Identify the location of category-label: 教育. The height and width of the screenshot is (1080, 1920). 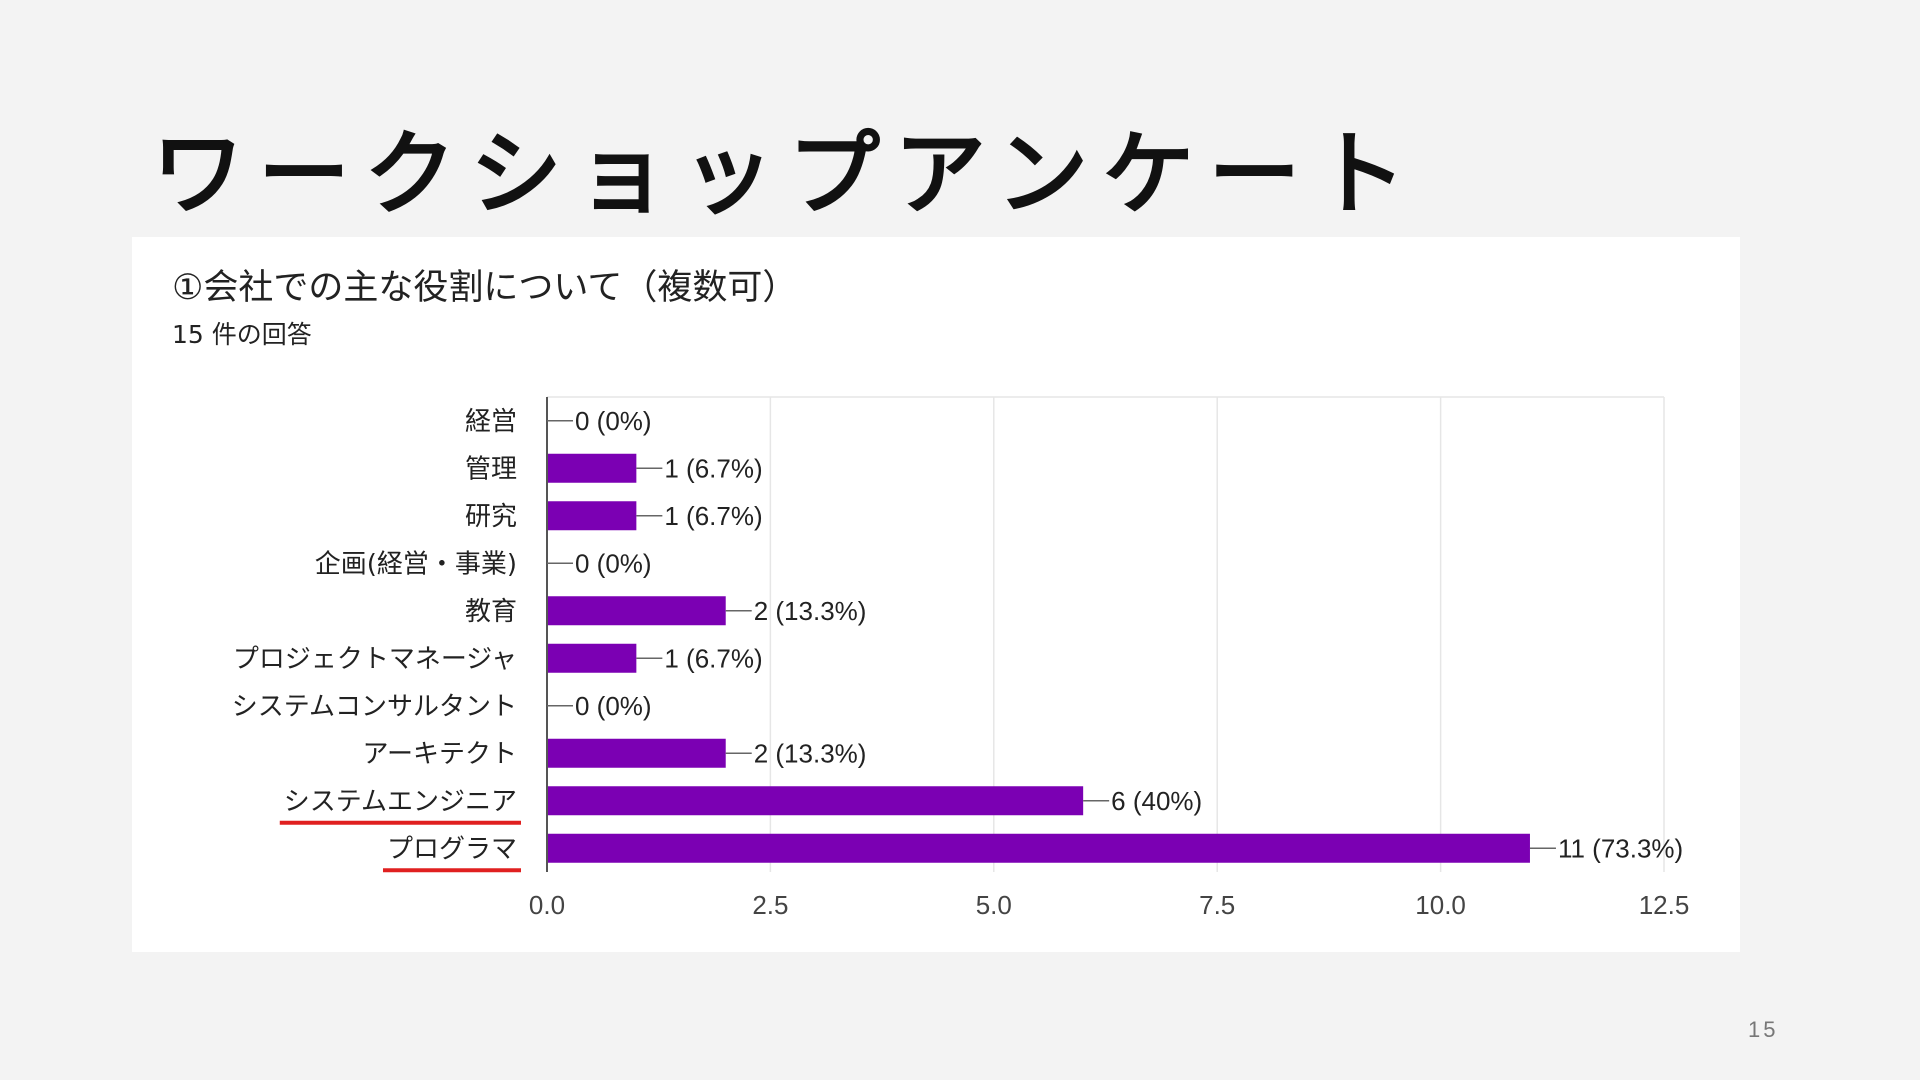
(491, 612).